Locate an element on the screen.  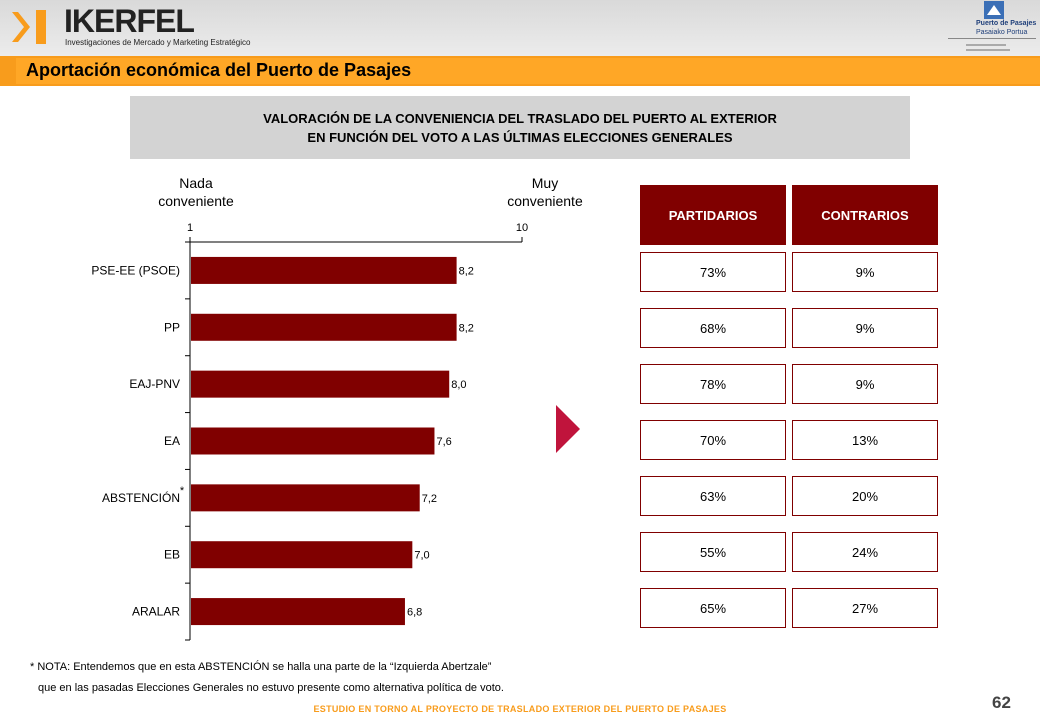
table-cell: 27% is located at coordinates (865, 608).